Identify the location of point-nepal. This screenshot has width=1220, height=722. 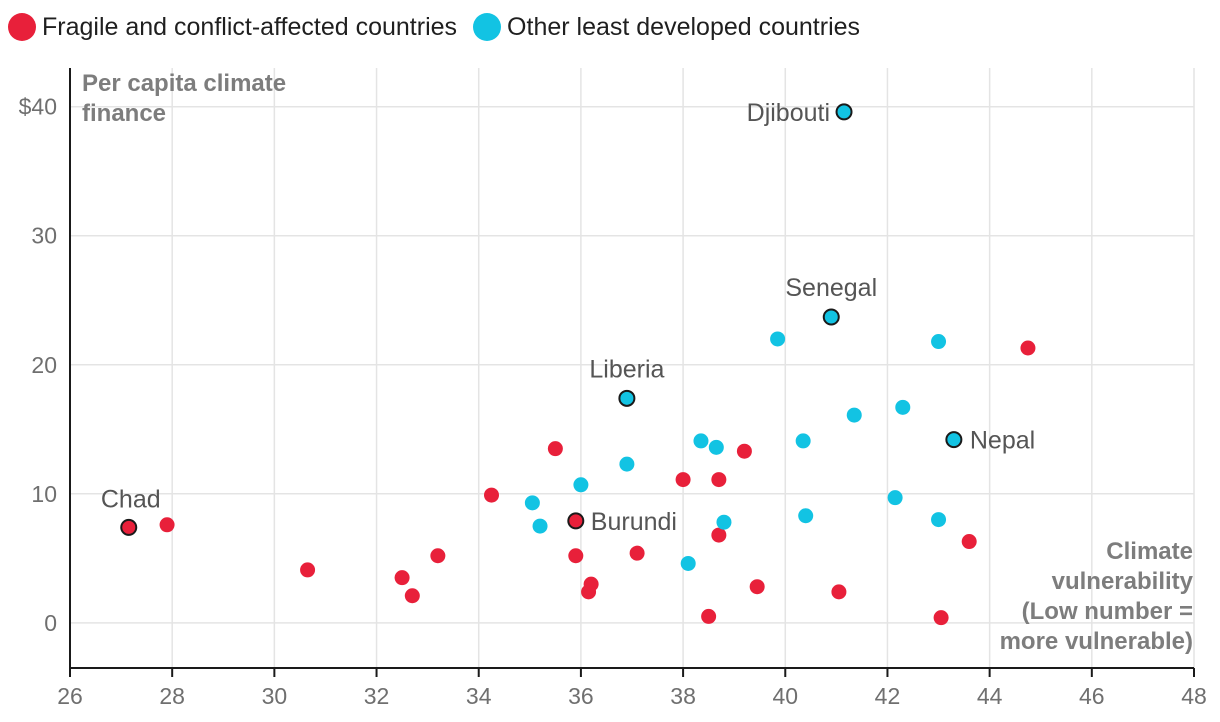
(954, 440).